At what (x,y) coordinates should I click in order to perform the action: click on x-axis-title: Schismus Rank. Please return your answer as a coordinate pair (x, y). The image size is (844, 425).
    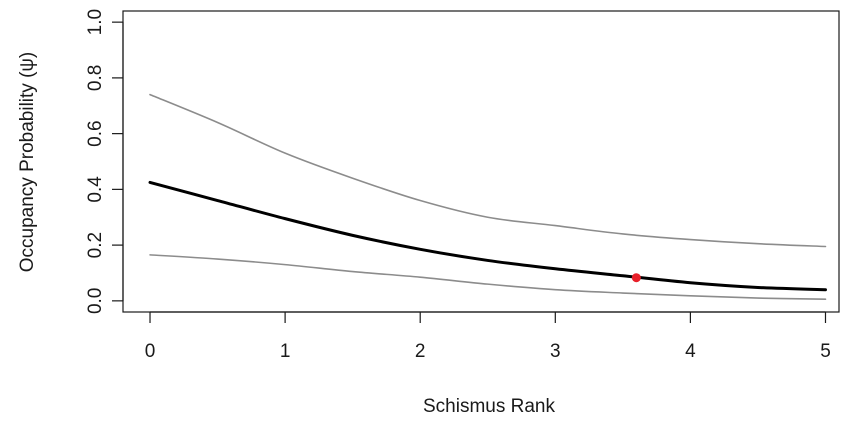
    Looking at the image, I should click on (489, 406).